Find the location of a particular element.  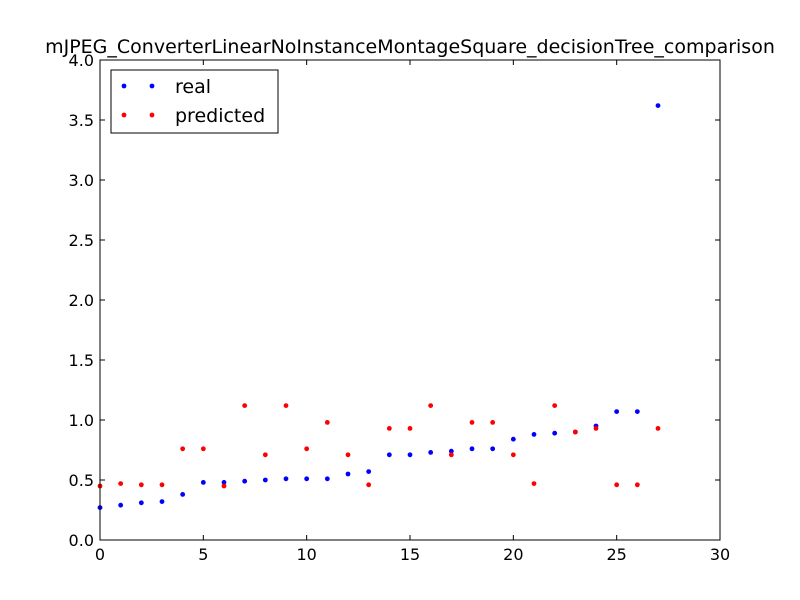

legend-label-predicted: predicted is located at coordinates (220, 116).